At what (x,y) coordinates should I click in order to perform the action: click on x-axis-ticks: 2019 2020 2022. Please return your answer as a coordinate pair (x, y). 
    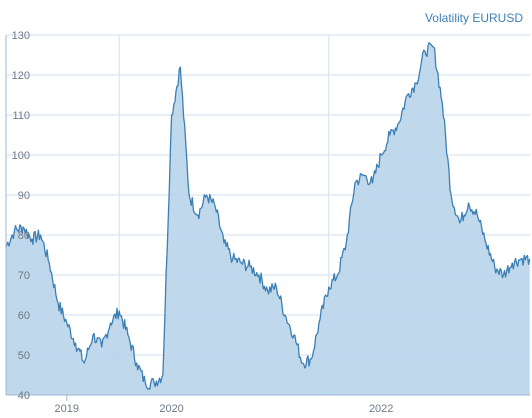
    Looking at the image, I should click on (224, 409).